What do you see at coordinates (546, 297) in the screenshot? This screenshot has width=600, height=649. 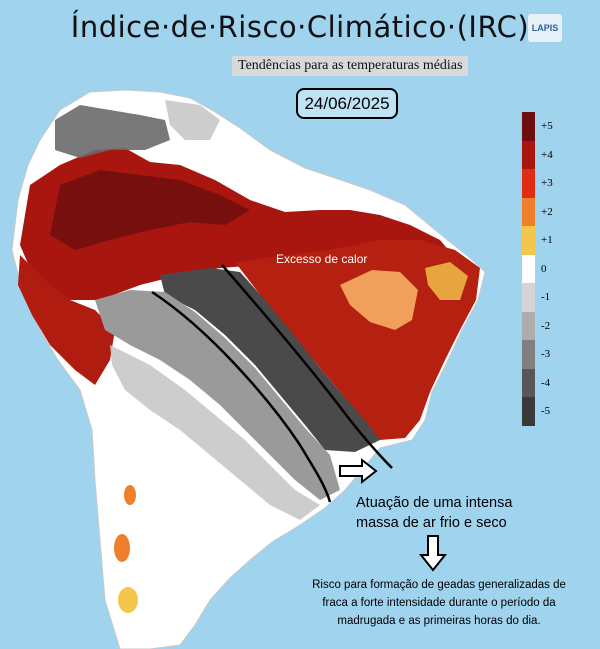 I see `legend-label: -1` at bounding box center [546, 297].